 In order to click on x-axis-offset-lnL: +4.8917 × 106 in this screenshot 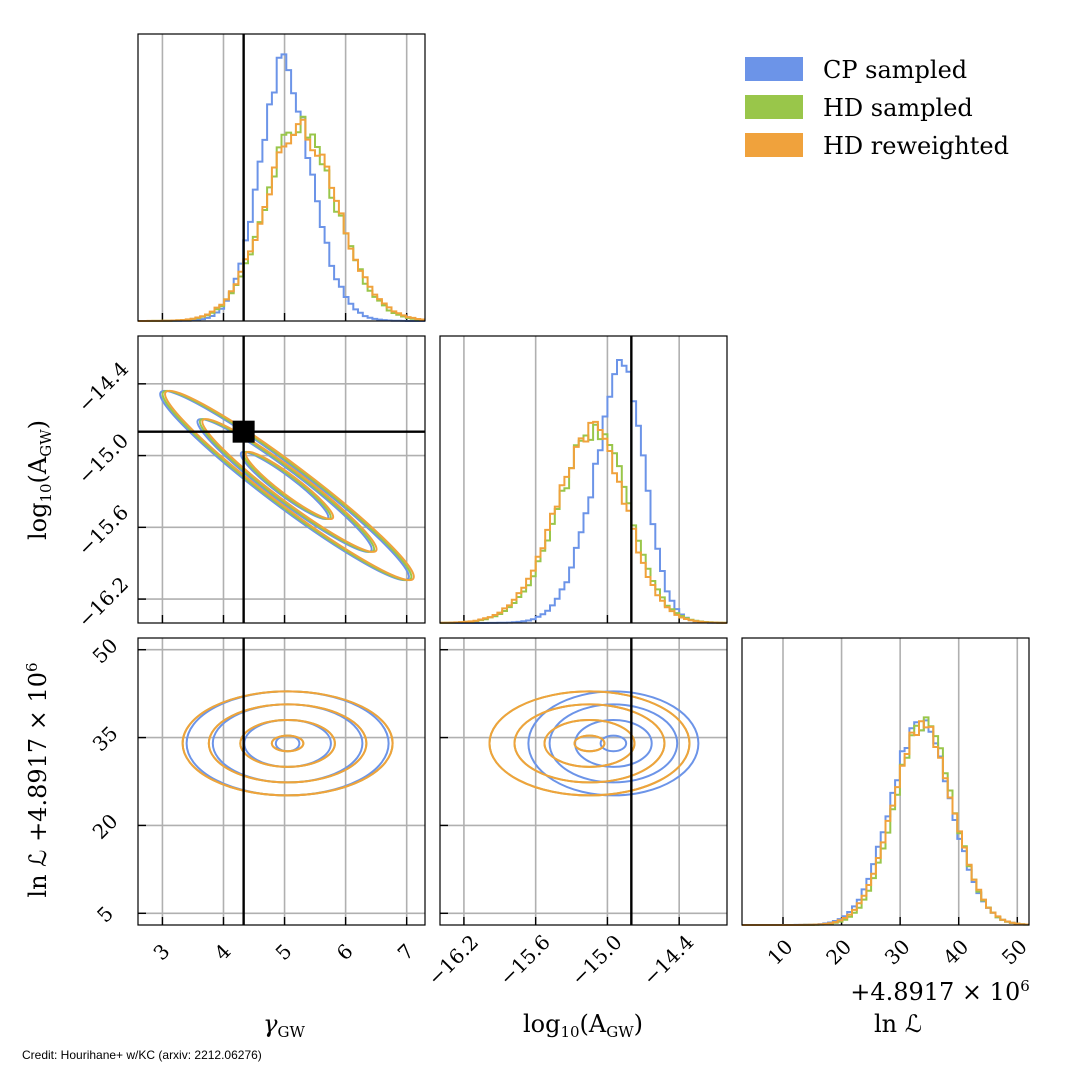, I will do `click(940, 991)`.